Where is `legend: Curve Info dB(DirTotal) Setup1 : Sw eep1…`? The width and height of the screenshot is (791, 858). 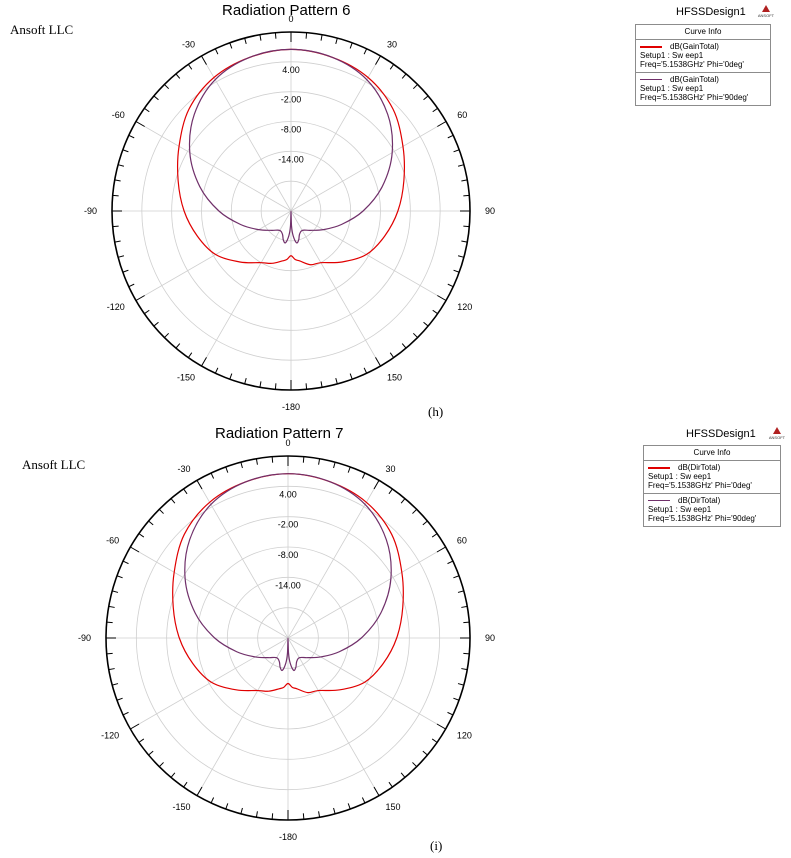 legend: Curve Info dB(DirTotal) Setup1 : Sw eep1… is located at coordinates (712, 486).